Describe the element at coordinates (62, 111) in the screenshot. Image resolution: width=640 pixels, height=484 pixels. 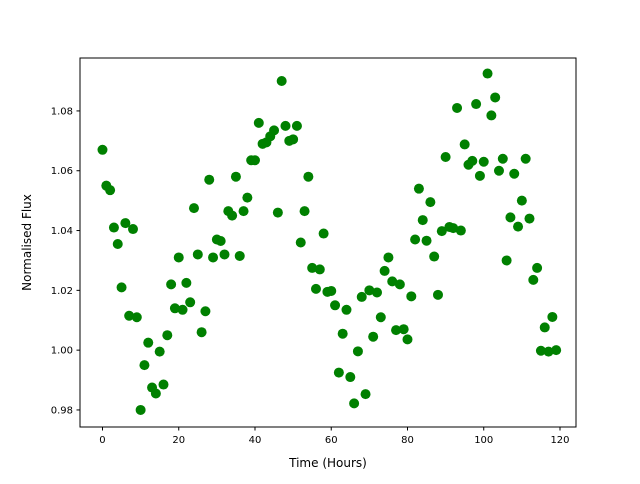
I see `y-tick-label: 1.08` at that location.